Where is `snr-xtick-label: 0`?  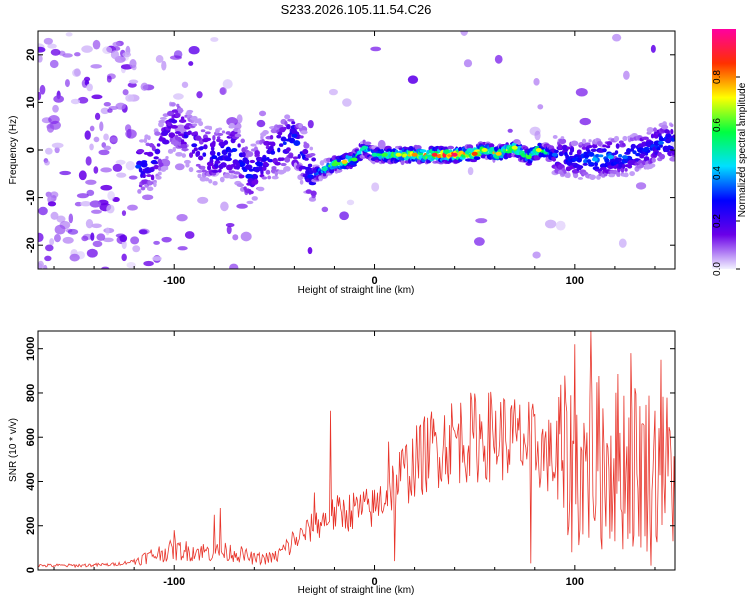 snr-xtick-label: 0 is located at coordinates (374, 582).